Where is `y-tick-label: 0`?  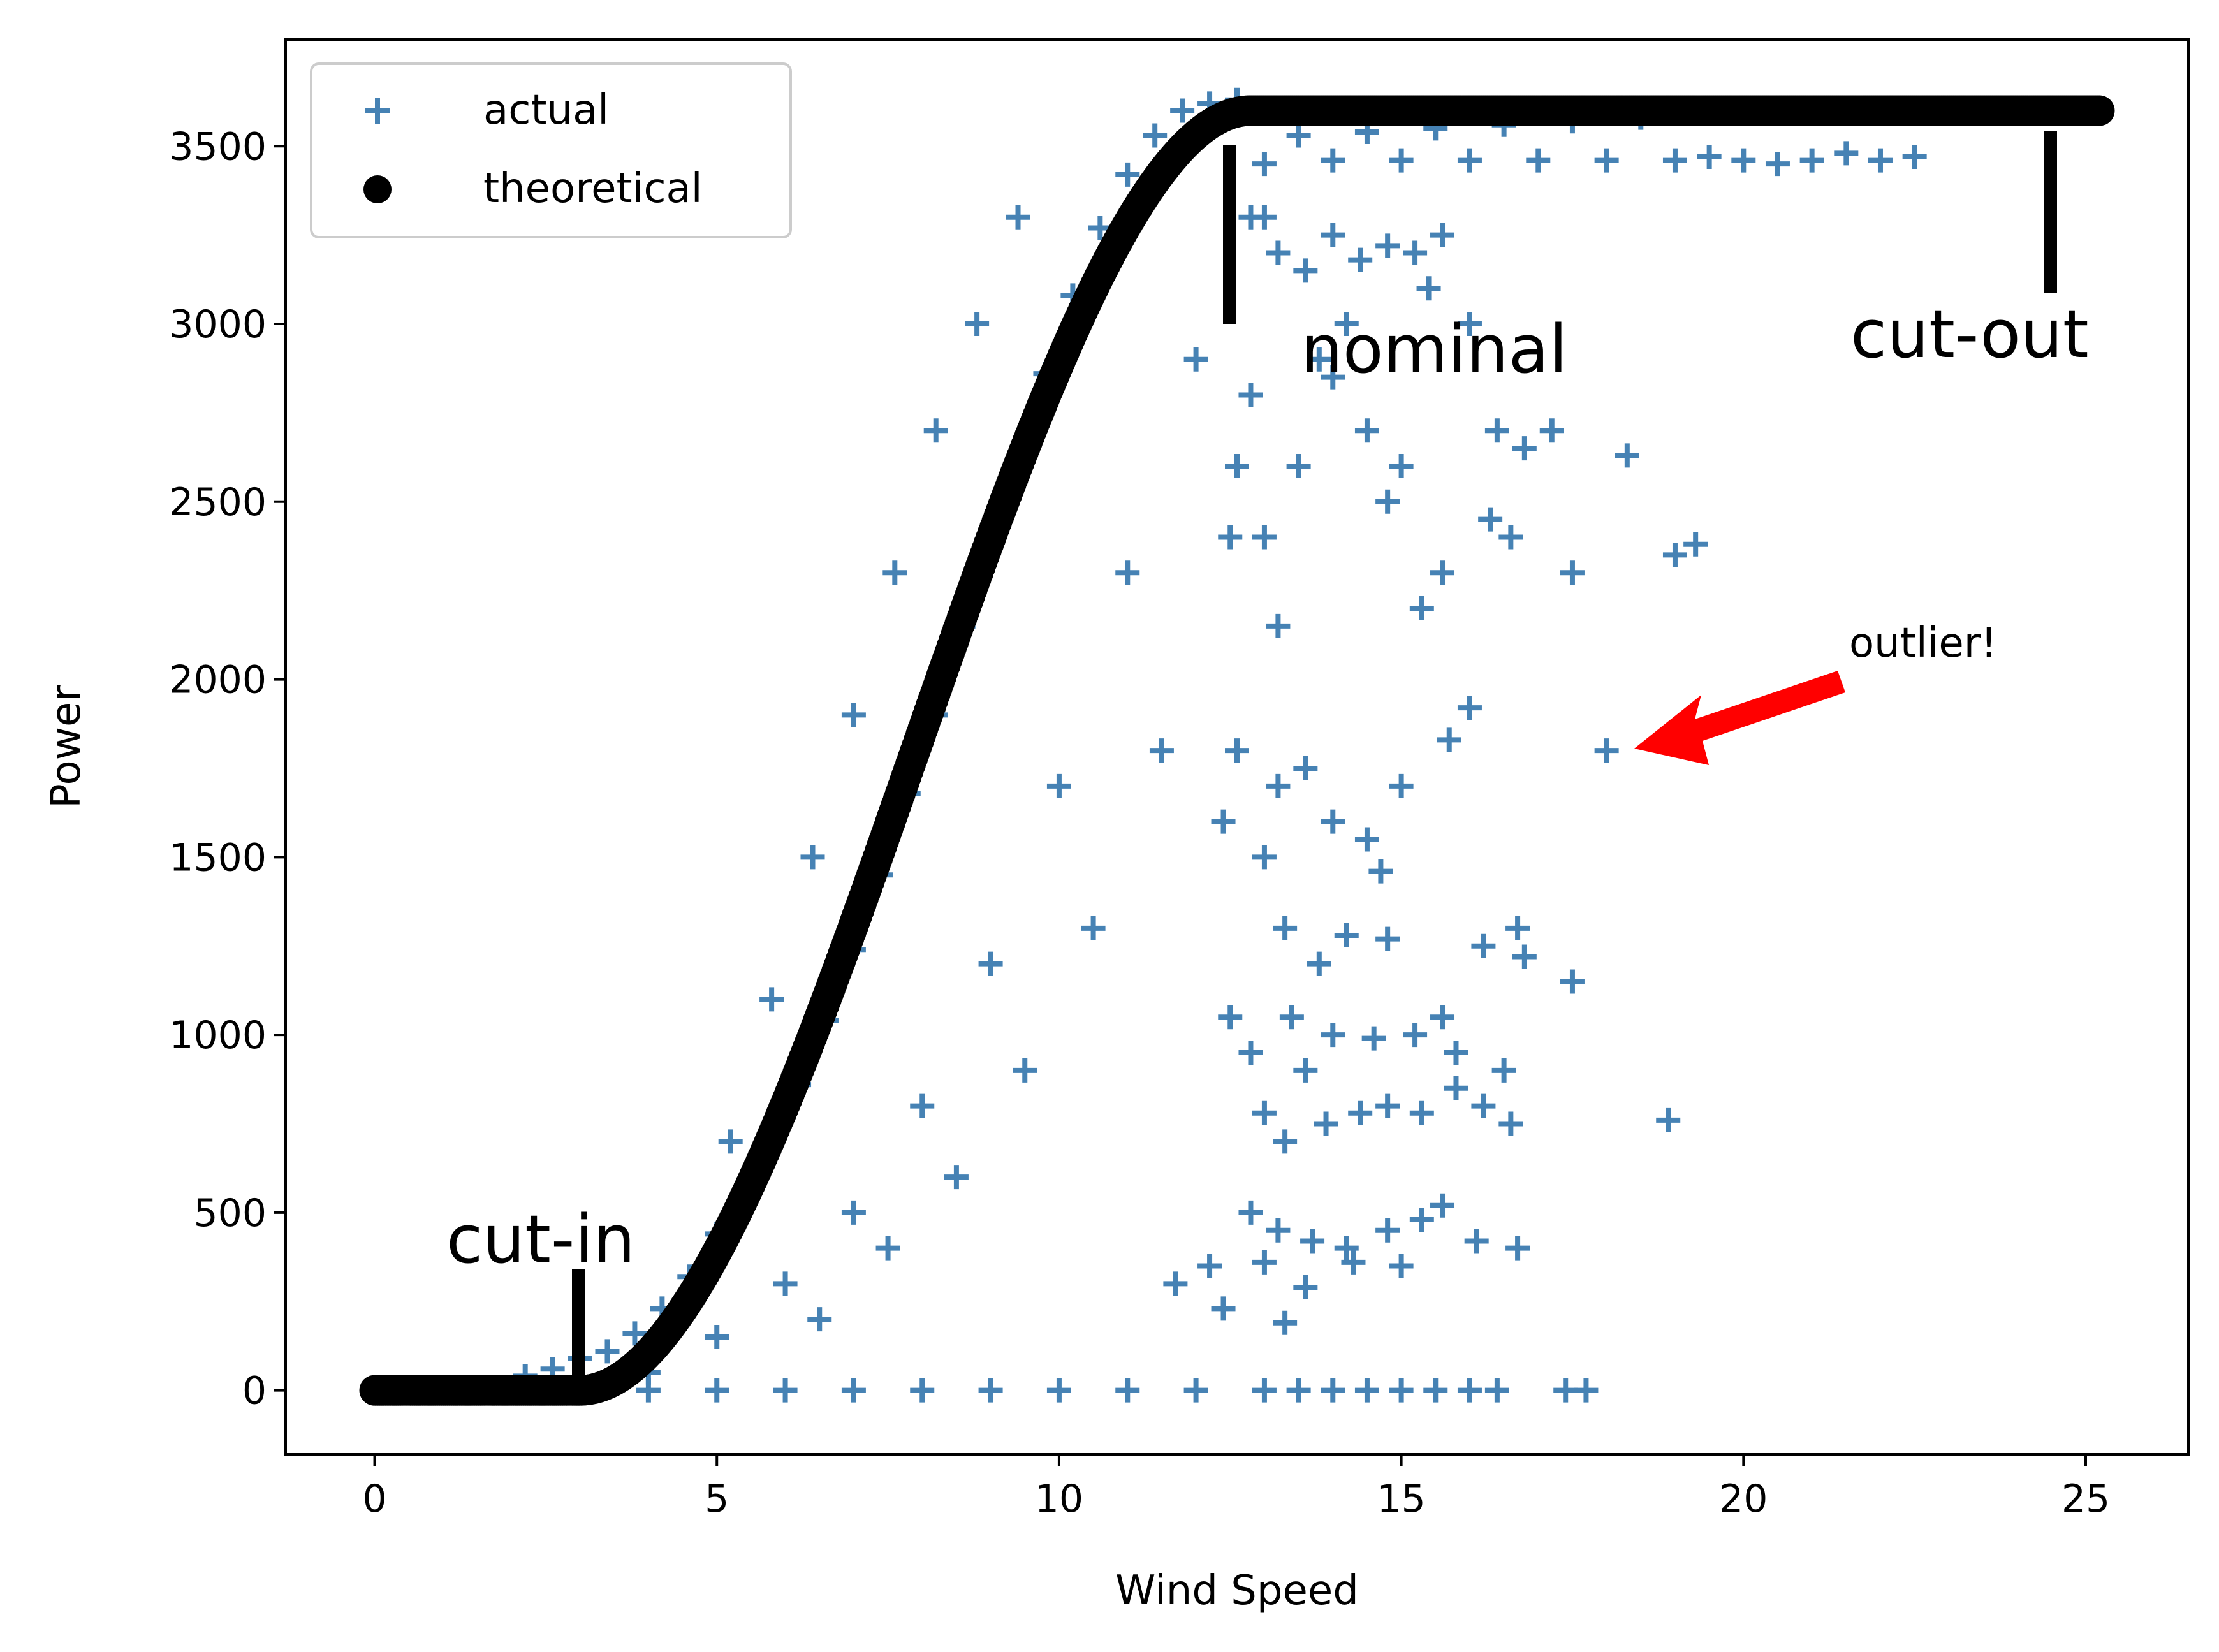
y-tick-label: 0 is located at coordinates (254, 1392).